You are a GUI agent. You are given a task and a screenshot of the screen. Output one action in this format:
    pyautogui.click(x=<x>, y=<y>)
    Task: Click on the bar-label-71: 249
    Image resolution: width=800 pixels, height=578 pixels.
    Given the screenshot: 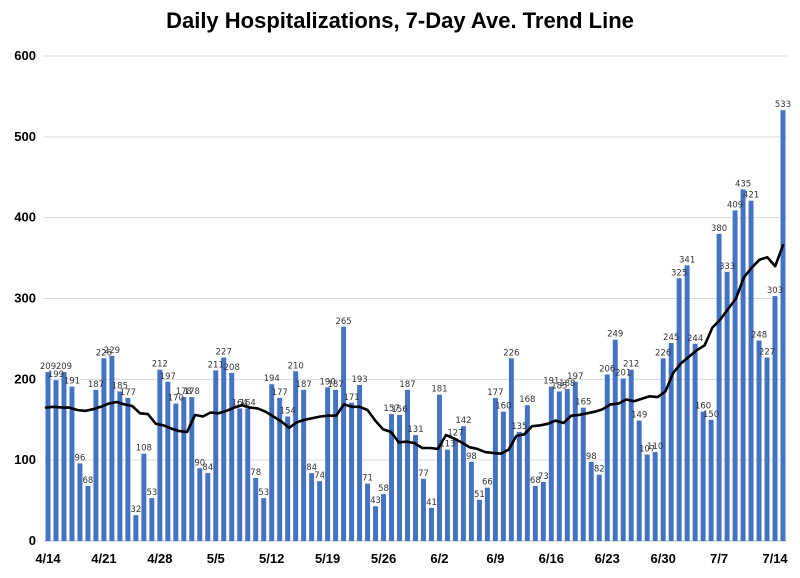 What is the action you would take?
    pyautogui.click(x=615, y=335)
    